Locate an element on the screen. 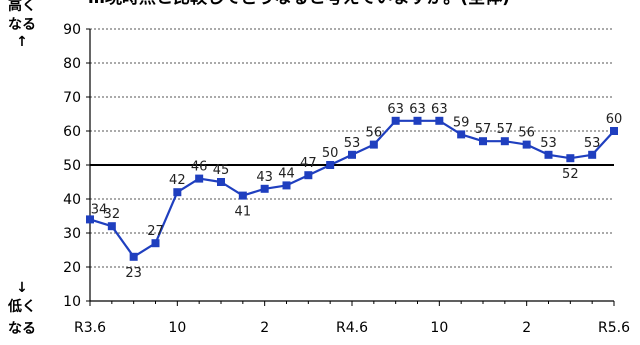  chart-title: …現時点と比較してどうなると考えていますか。(全体) is located at coordinates (299, 4).